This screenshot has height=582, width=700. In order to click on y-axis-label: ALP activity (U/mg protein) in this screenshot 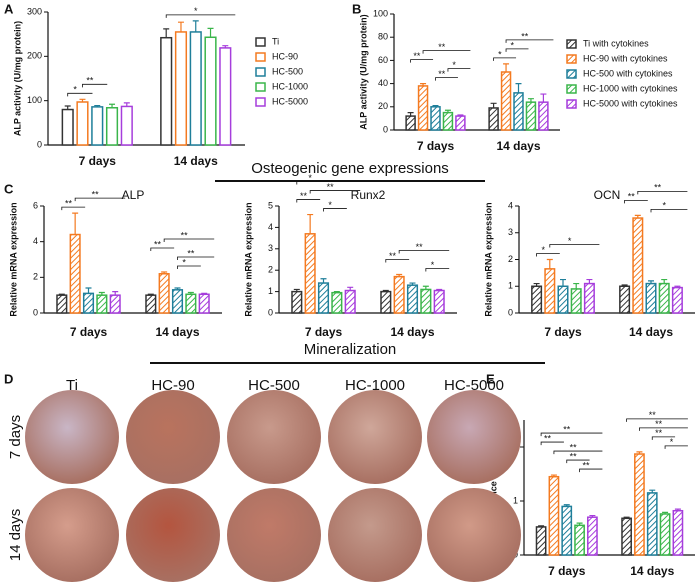, I will do `click(363, 71)`.